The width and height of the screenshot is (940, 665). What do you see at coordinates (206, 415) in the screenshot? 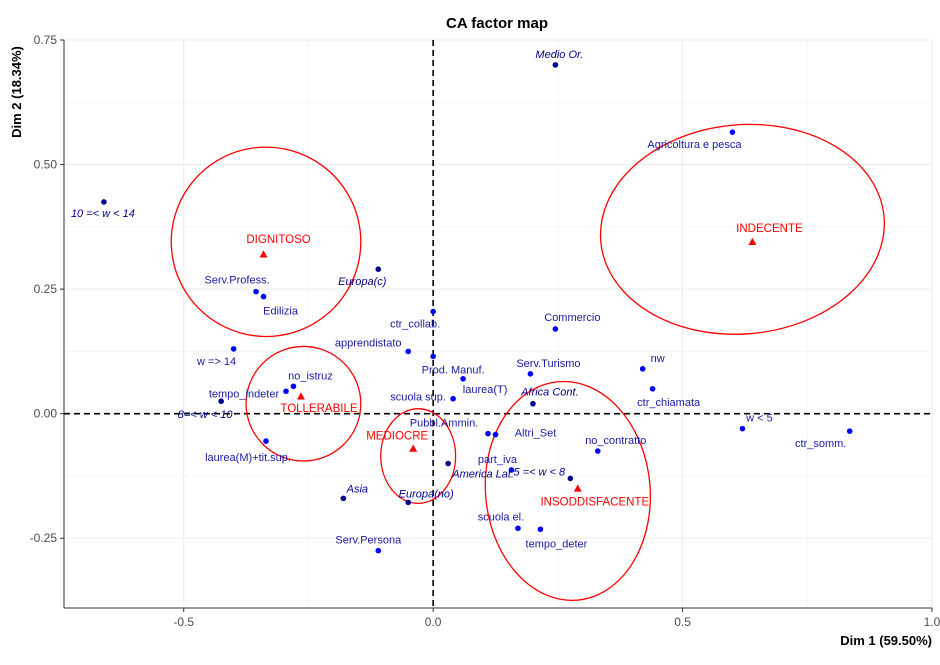
I see `row-point-label: 8=< w < 10` at bounding box center [206, 415].